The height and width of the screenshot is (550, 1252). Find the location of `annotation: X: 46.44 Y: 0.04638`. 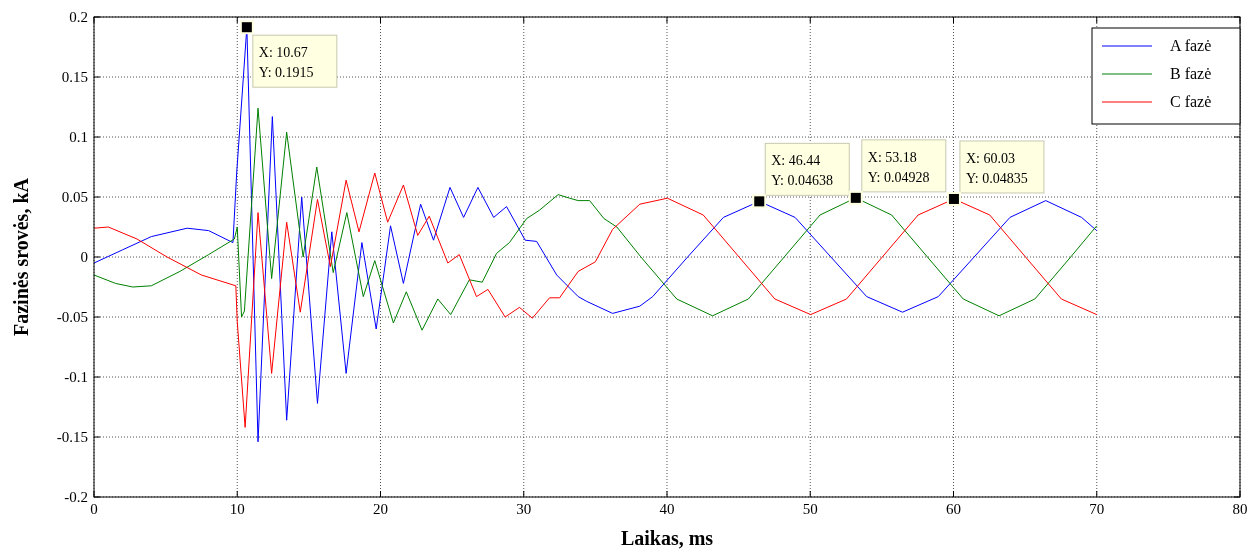

annotation: X: 46.44 Y: 0.04638 is located at coordinates (802, 171).